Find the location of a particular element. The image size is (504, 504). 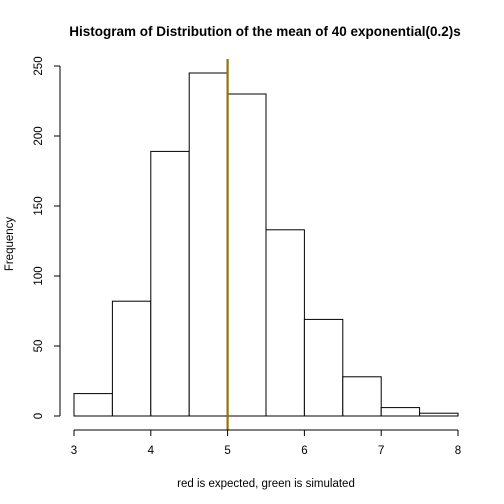

x-tick-label: 4 is located at coordinates (151, 451).